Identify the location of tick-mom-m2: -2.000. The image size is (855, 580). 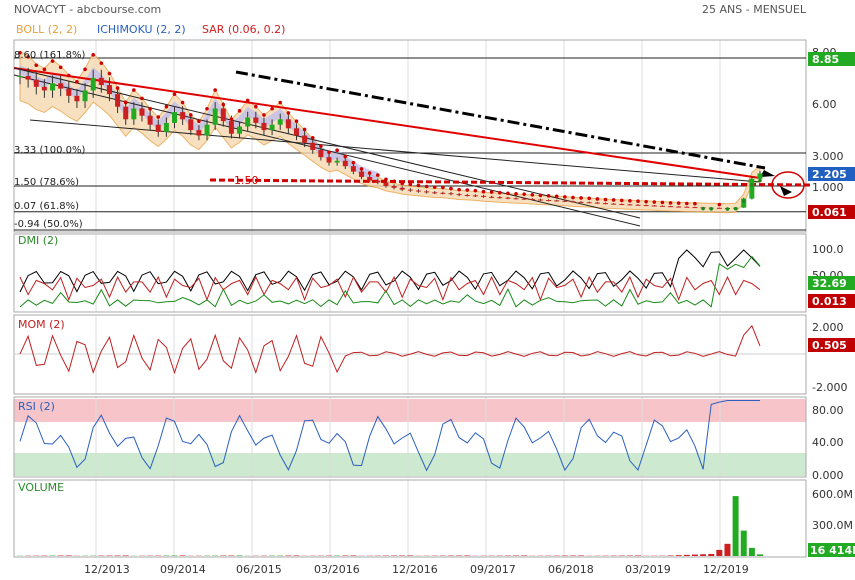
(829, 387).